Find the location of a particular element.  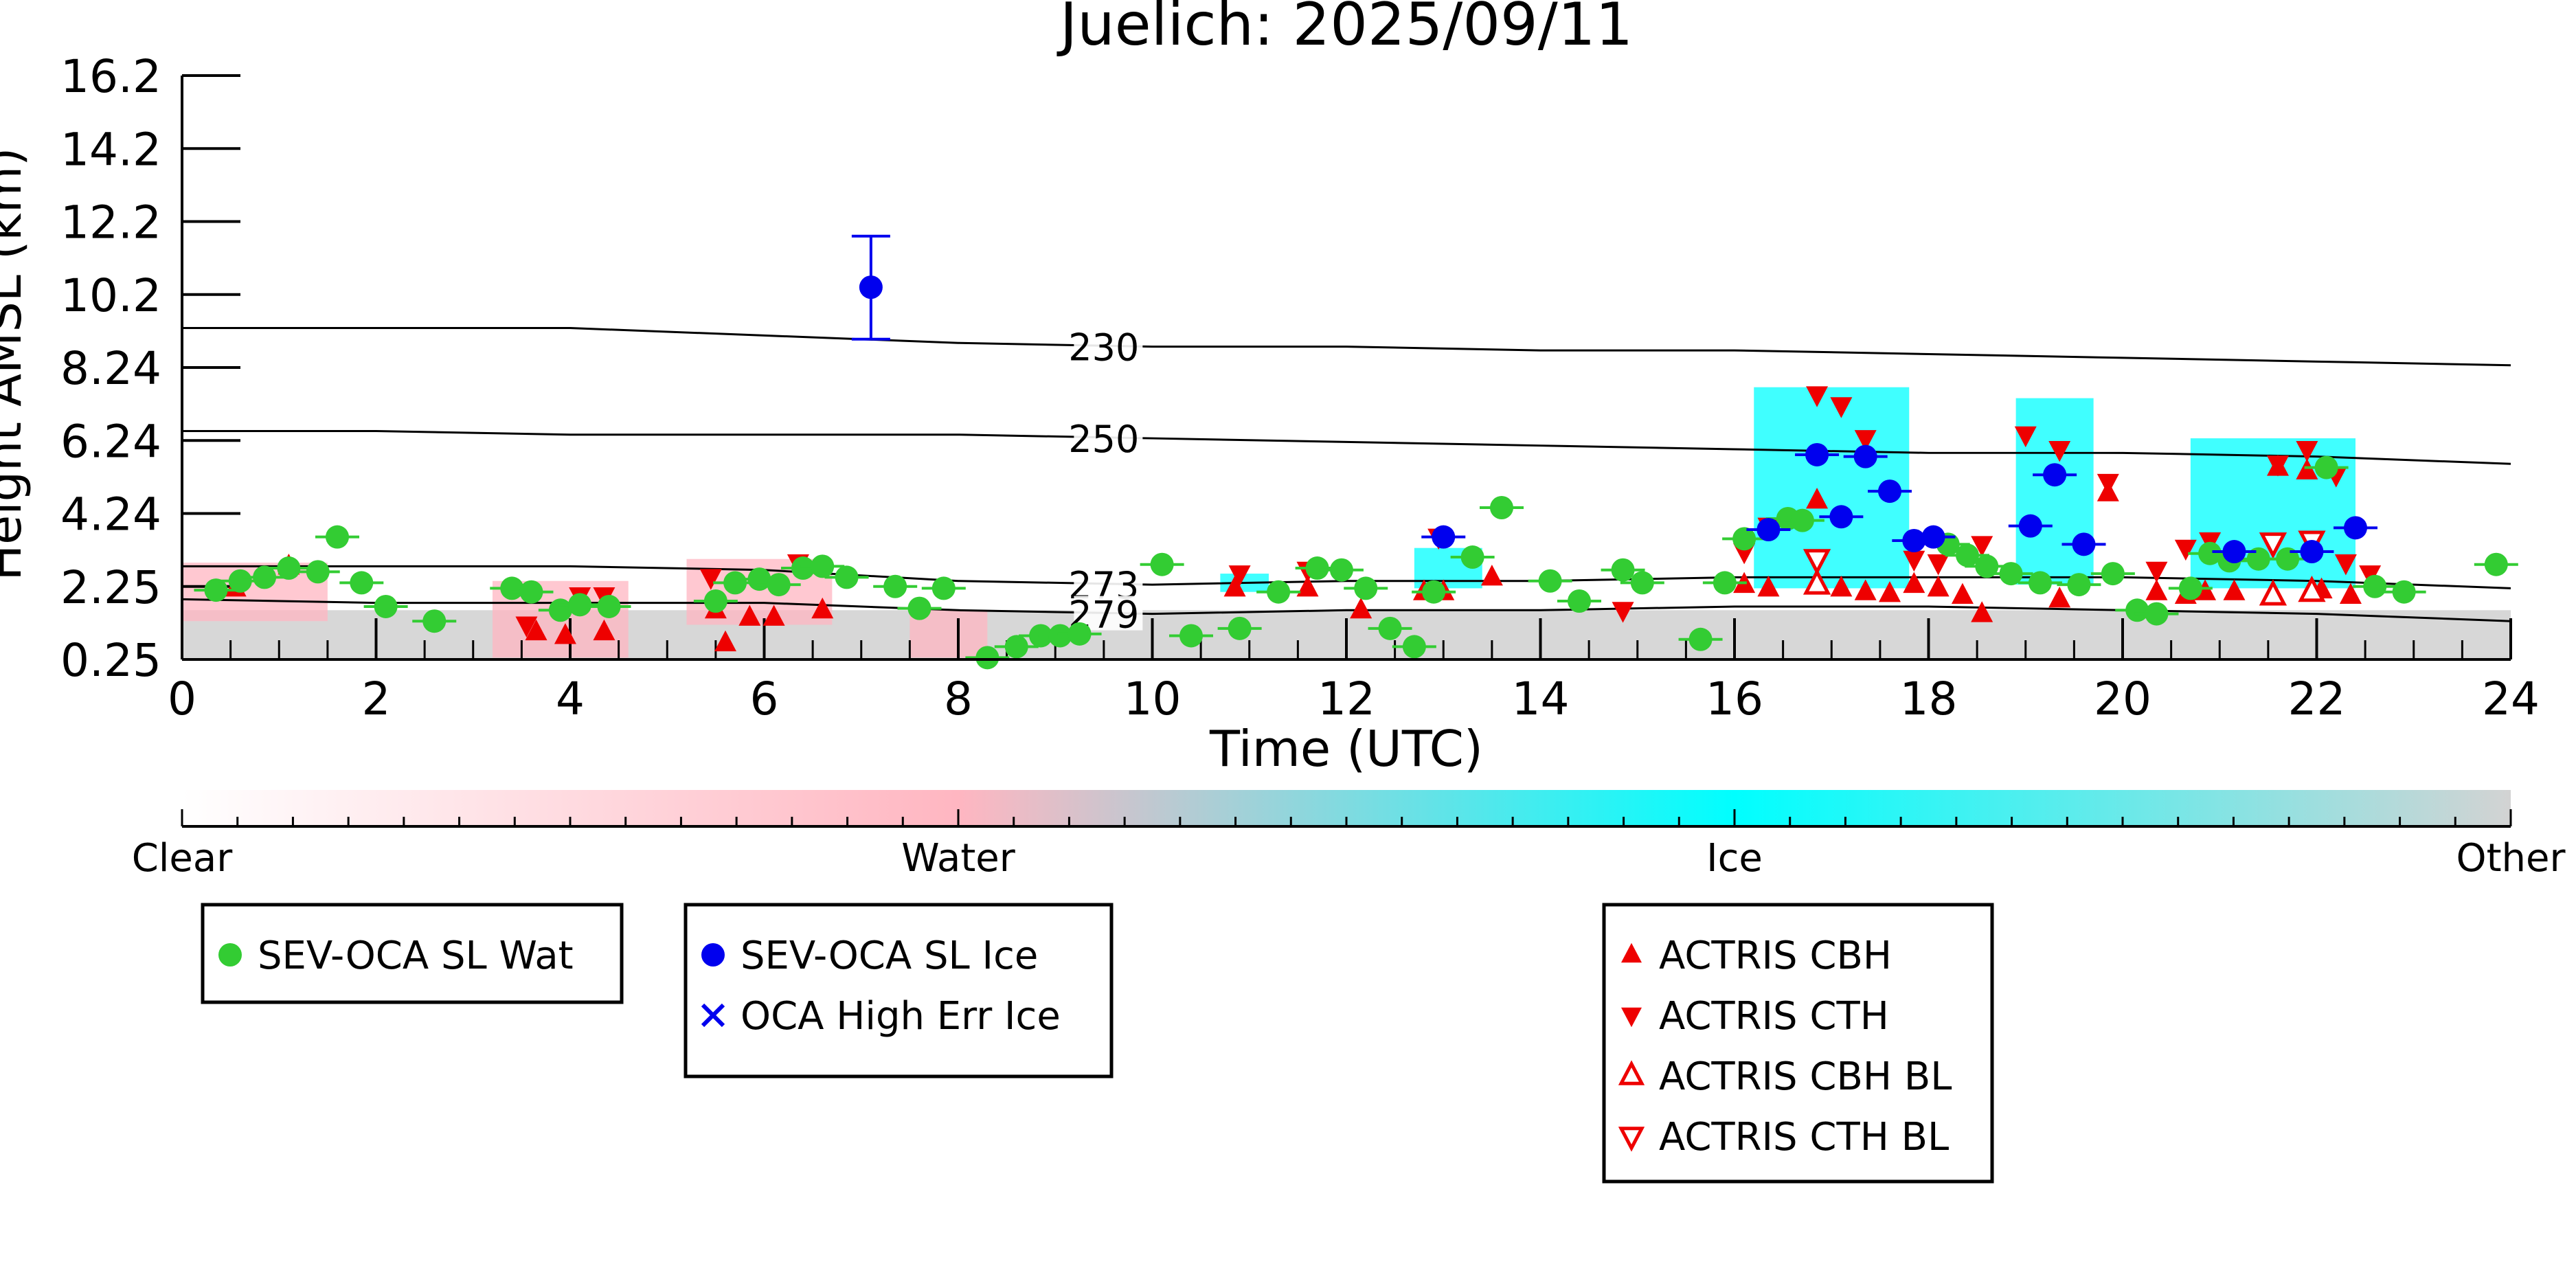

colorbar-label: Other is located at coordinates (2511, 858).